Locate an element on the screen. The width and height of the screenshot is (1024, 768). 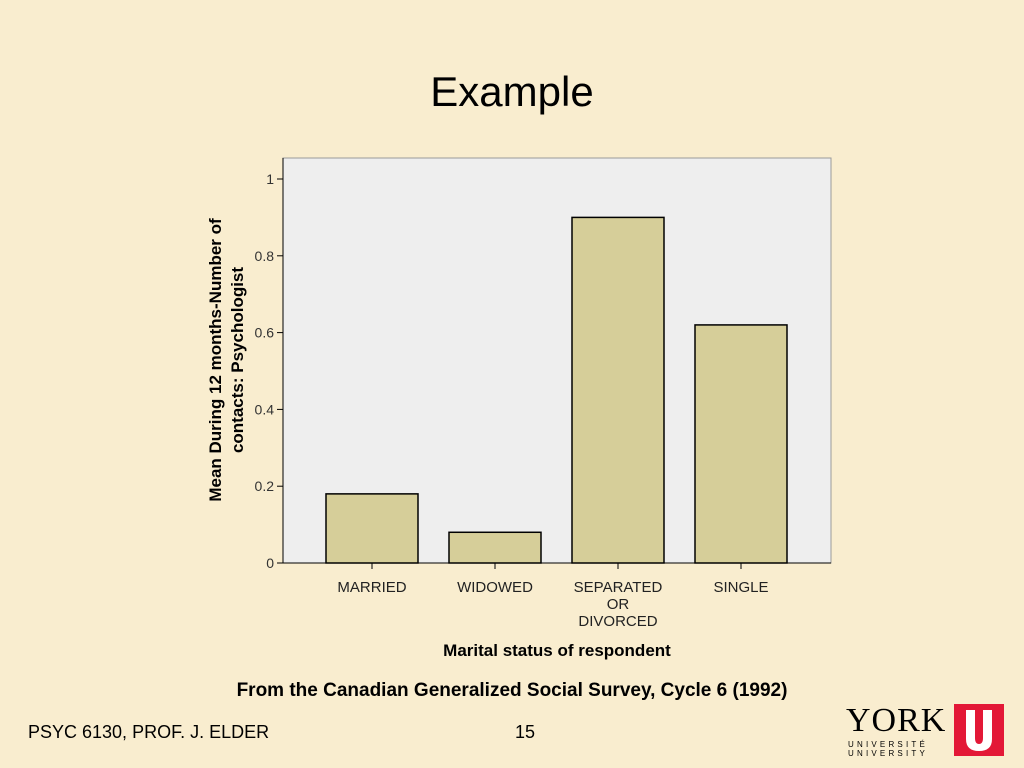
course-footer: PSYC 6130, PROF. J. ELDER is located at coordinates (149, 732).